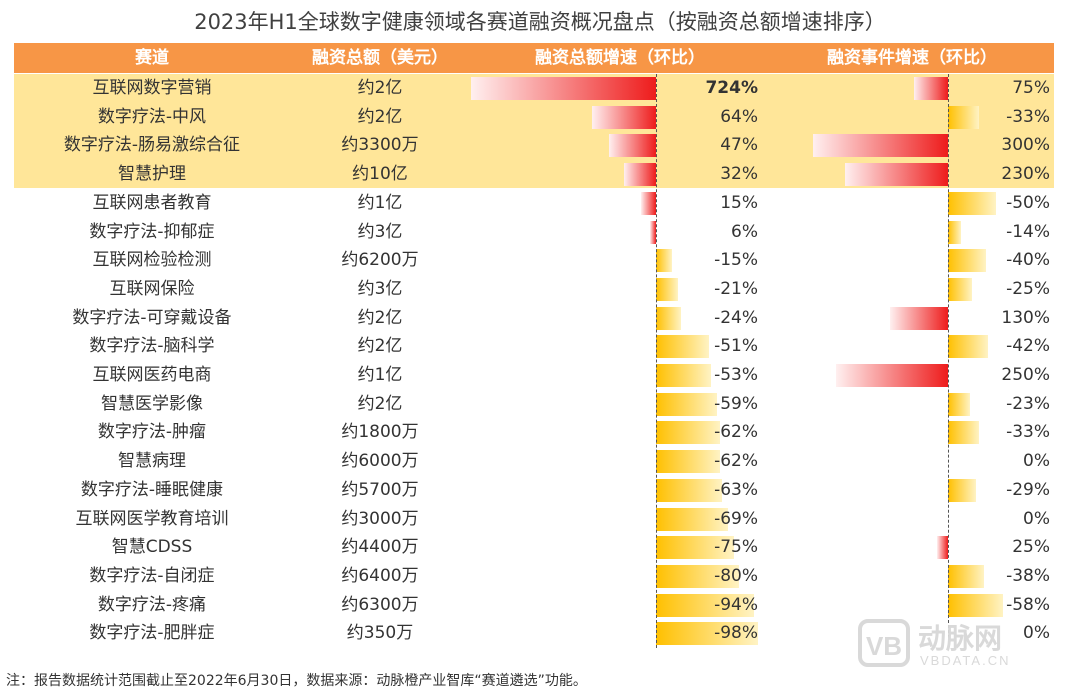  What do you see at coordinates (534, 576) in the screenshot?
I see `table-row: 数字疗法-自闭症 约6400万 -80% -38%` at bounding box center [534, 576].